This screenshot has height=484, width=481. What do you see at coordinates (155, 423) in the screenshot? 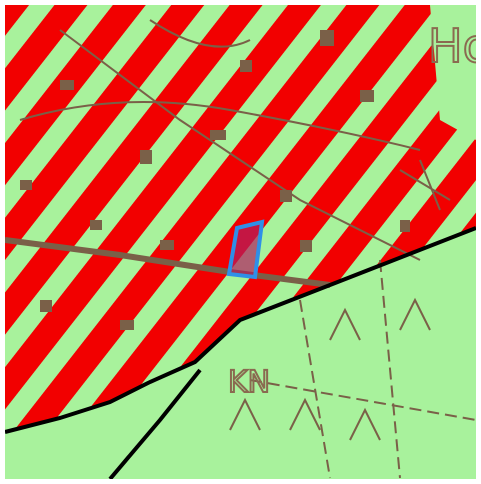
I see `boundary-line` at bounding box center [155, 423].